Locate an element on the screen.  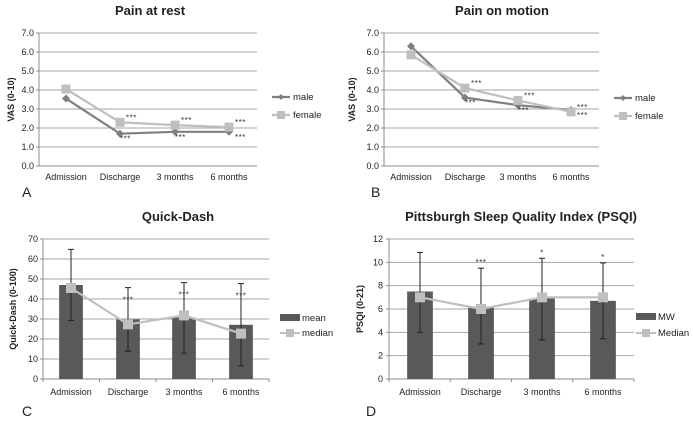
chart-title: Pain at rest is located at coordinates (150, 10).